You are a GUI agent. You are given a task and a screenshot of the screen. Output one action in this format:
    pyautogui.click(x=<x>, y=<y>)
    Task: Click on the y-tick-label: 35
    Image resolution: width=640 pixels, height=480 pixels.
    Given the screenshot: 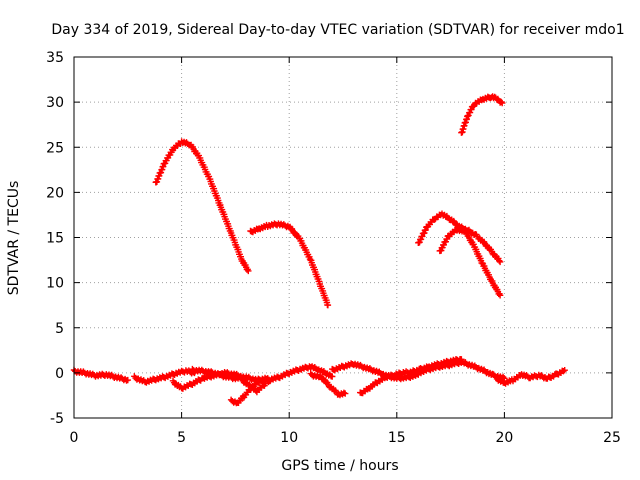 What is the action you would take?
    pyautogui.click(x=55, y=58)
    